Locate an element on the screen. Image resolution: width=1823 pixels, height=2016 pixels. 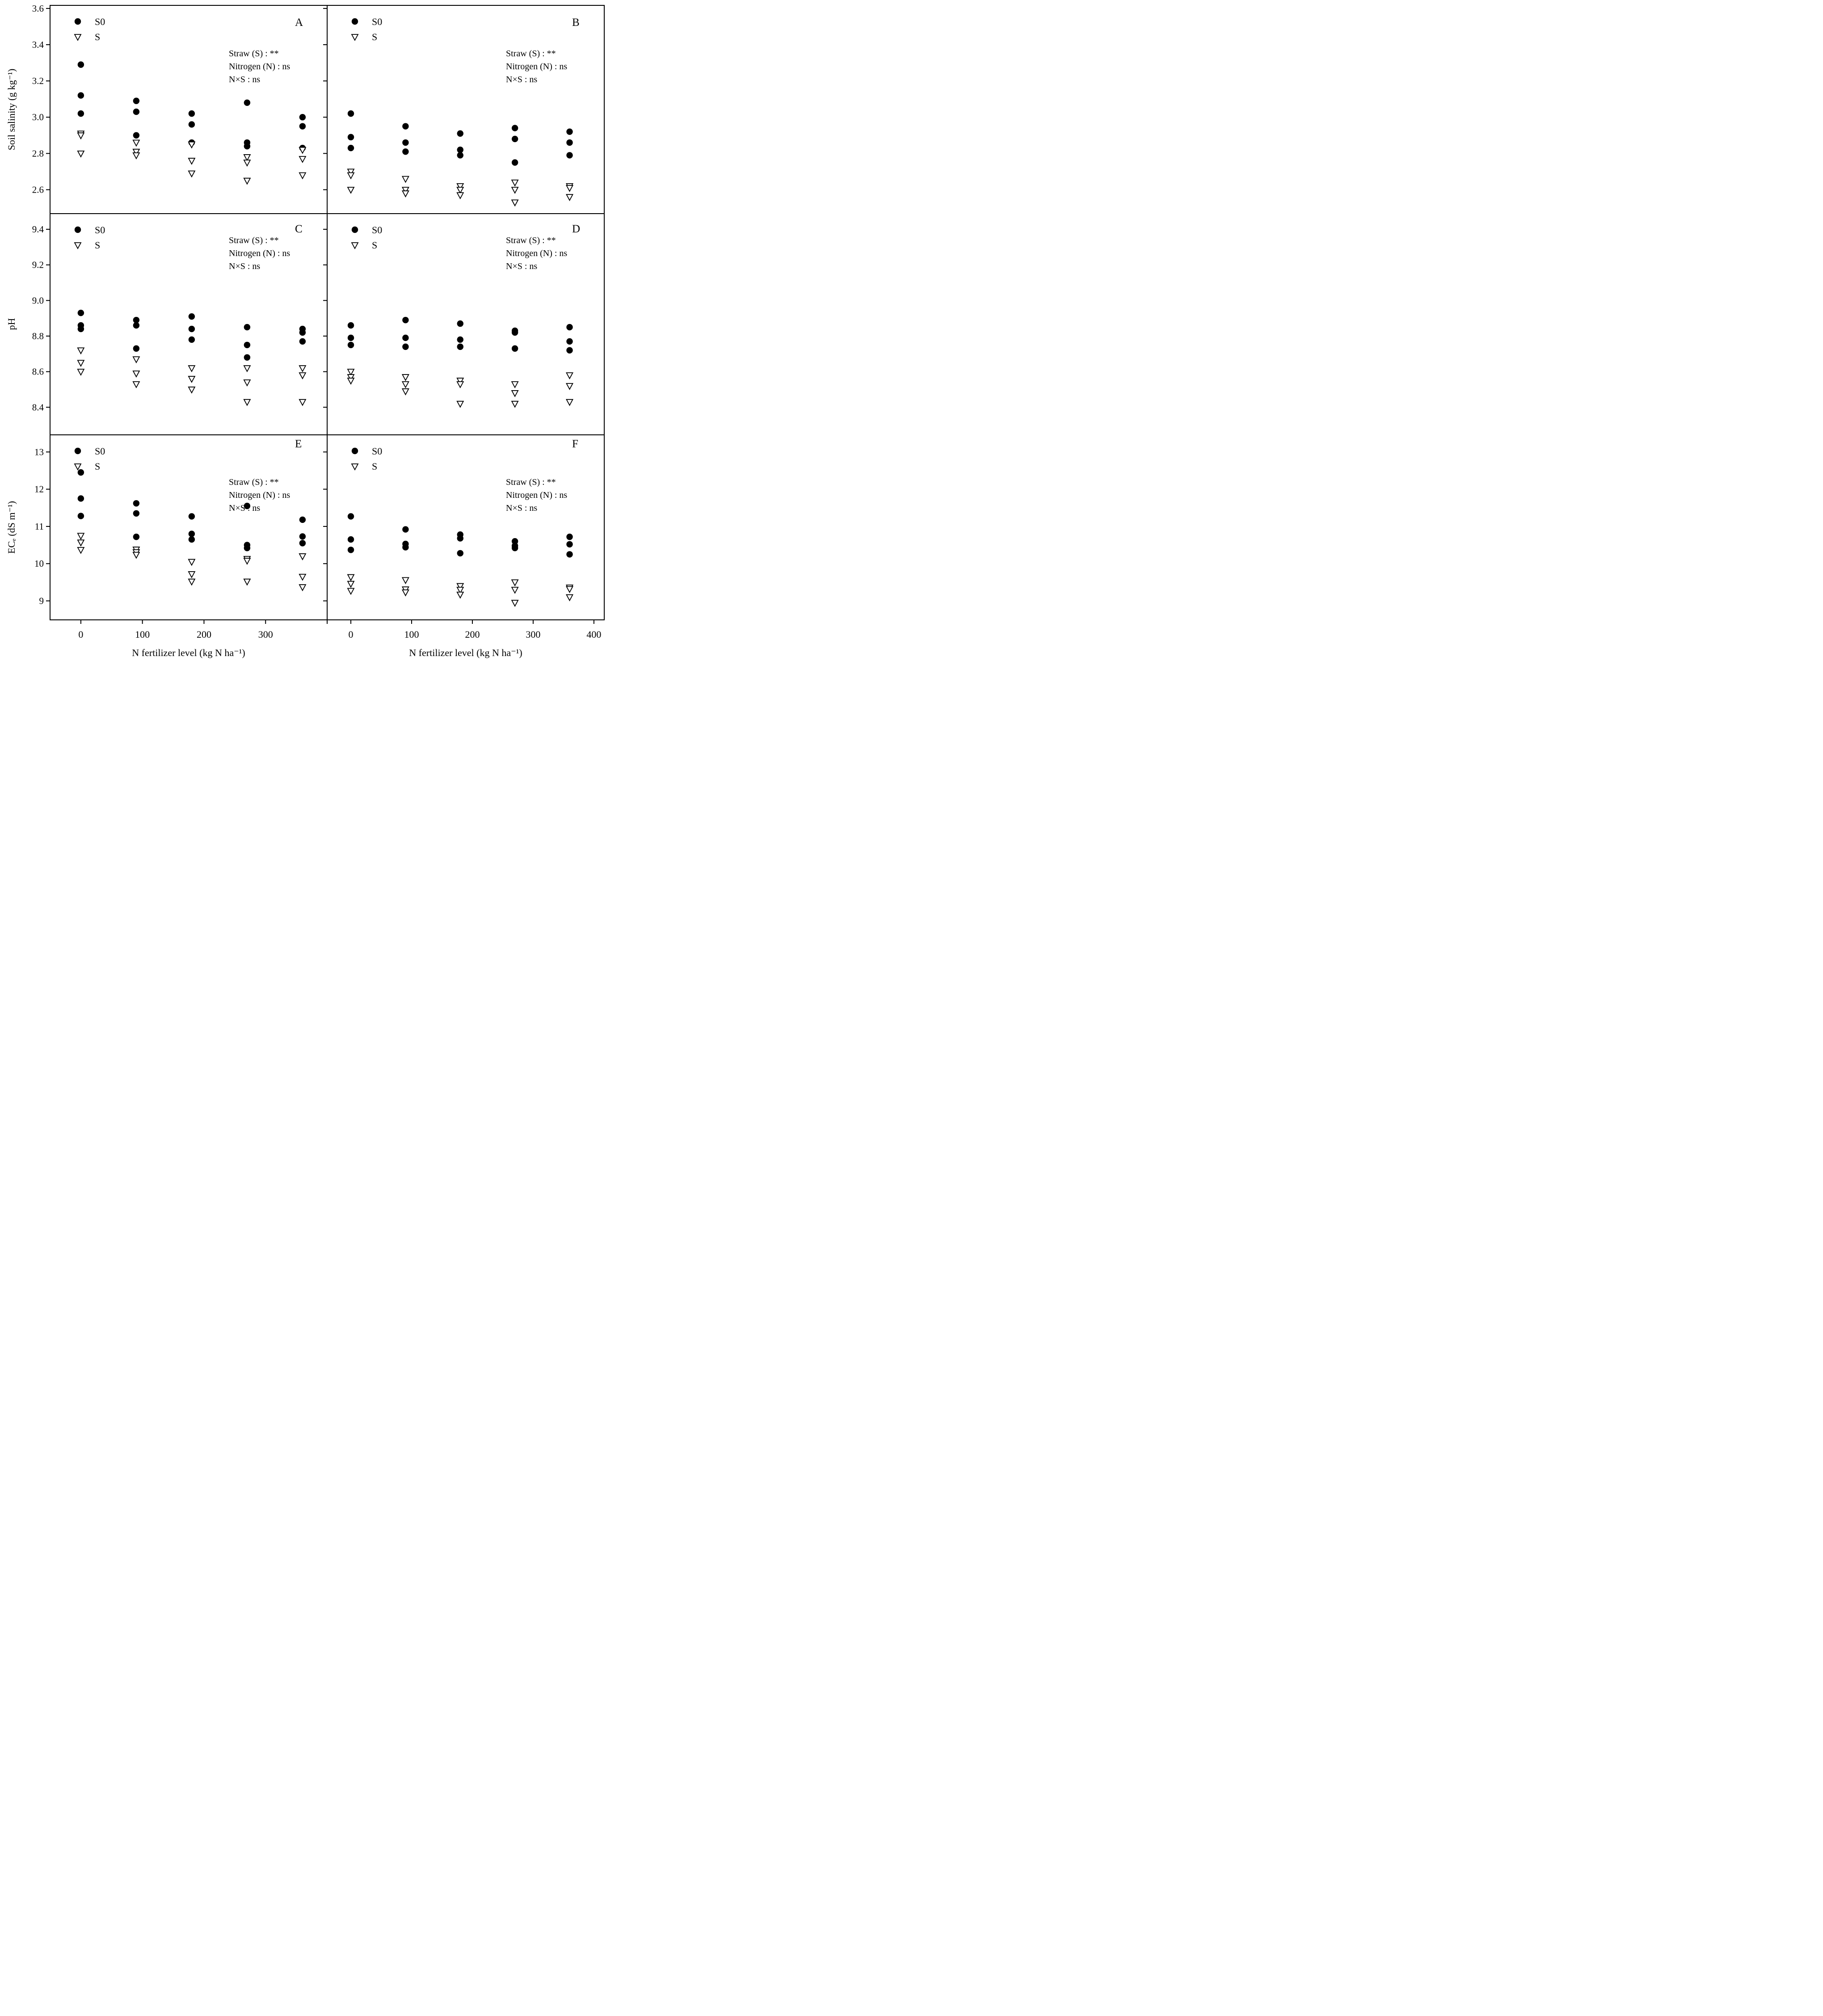
y-tick-label: 8.4 is located at coordinates (38, 407).